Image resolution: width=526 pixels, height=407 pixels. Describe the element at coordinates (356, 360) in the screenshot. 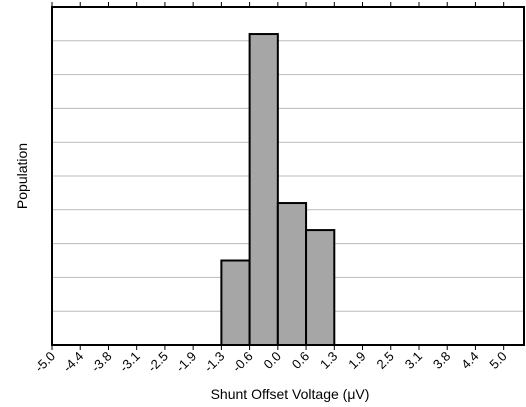

I see `x-tick-label: 1.9` at that location.